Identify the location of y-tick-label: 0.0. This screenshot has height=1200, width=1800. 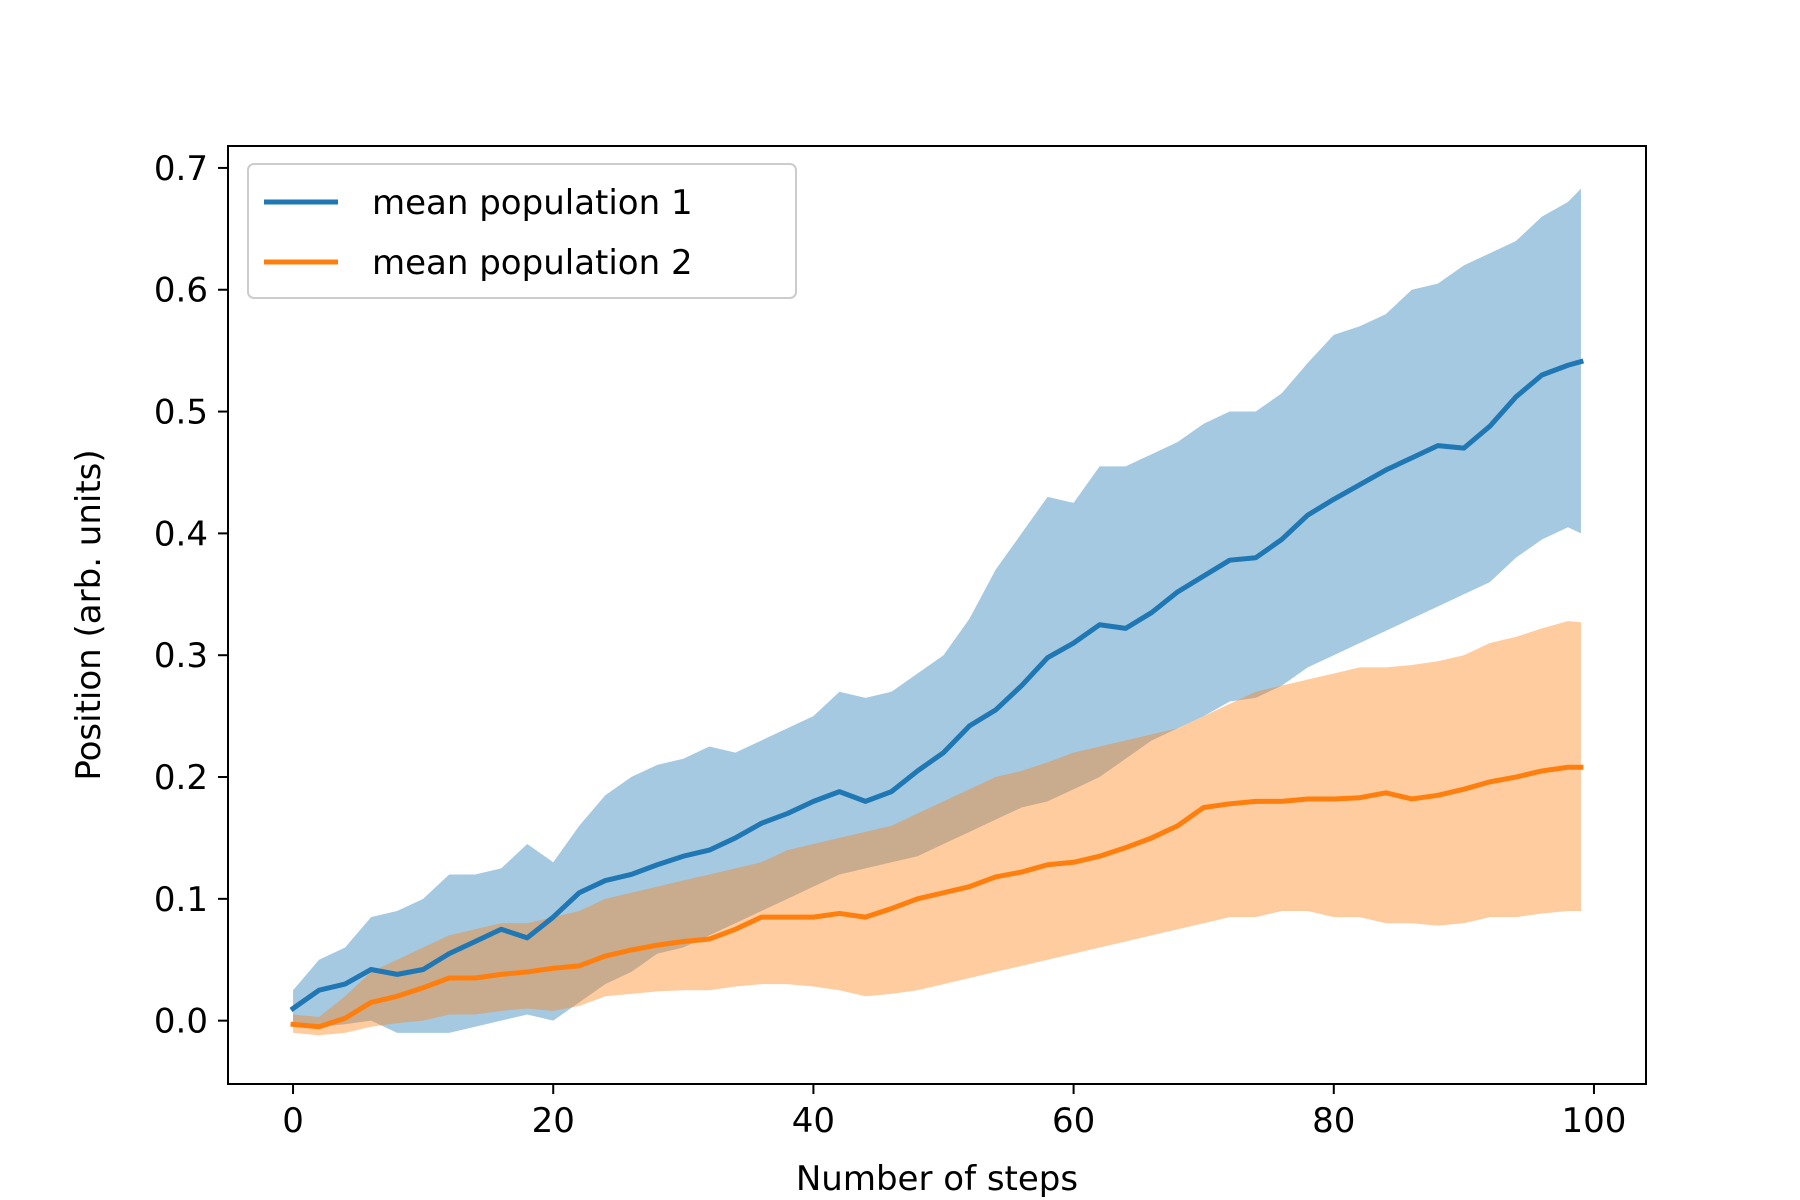
(181, 1022).